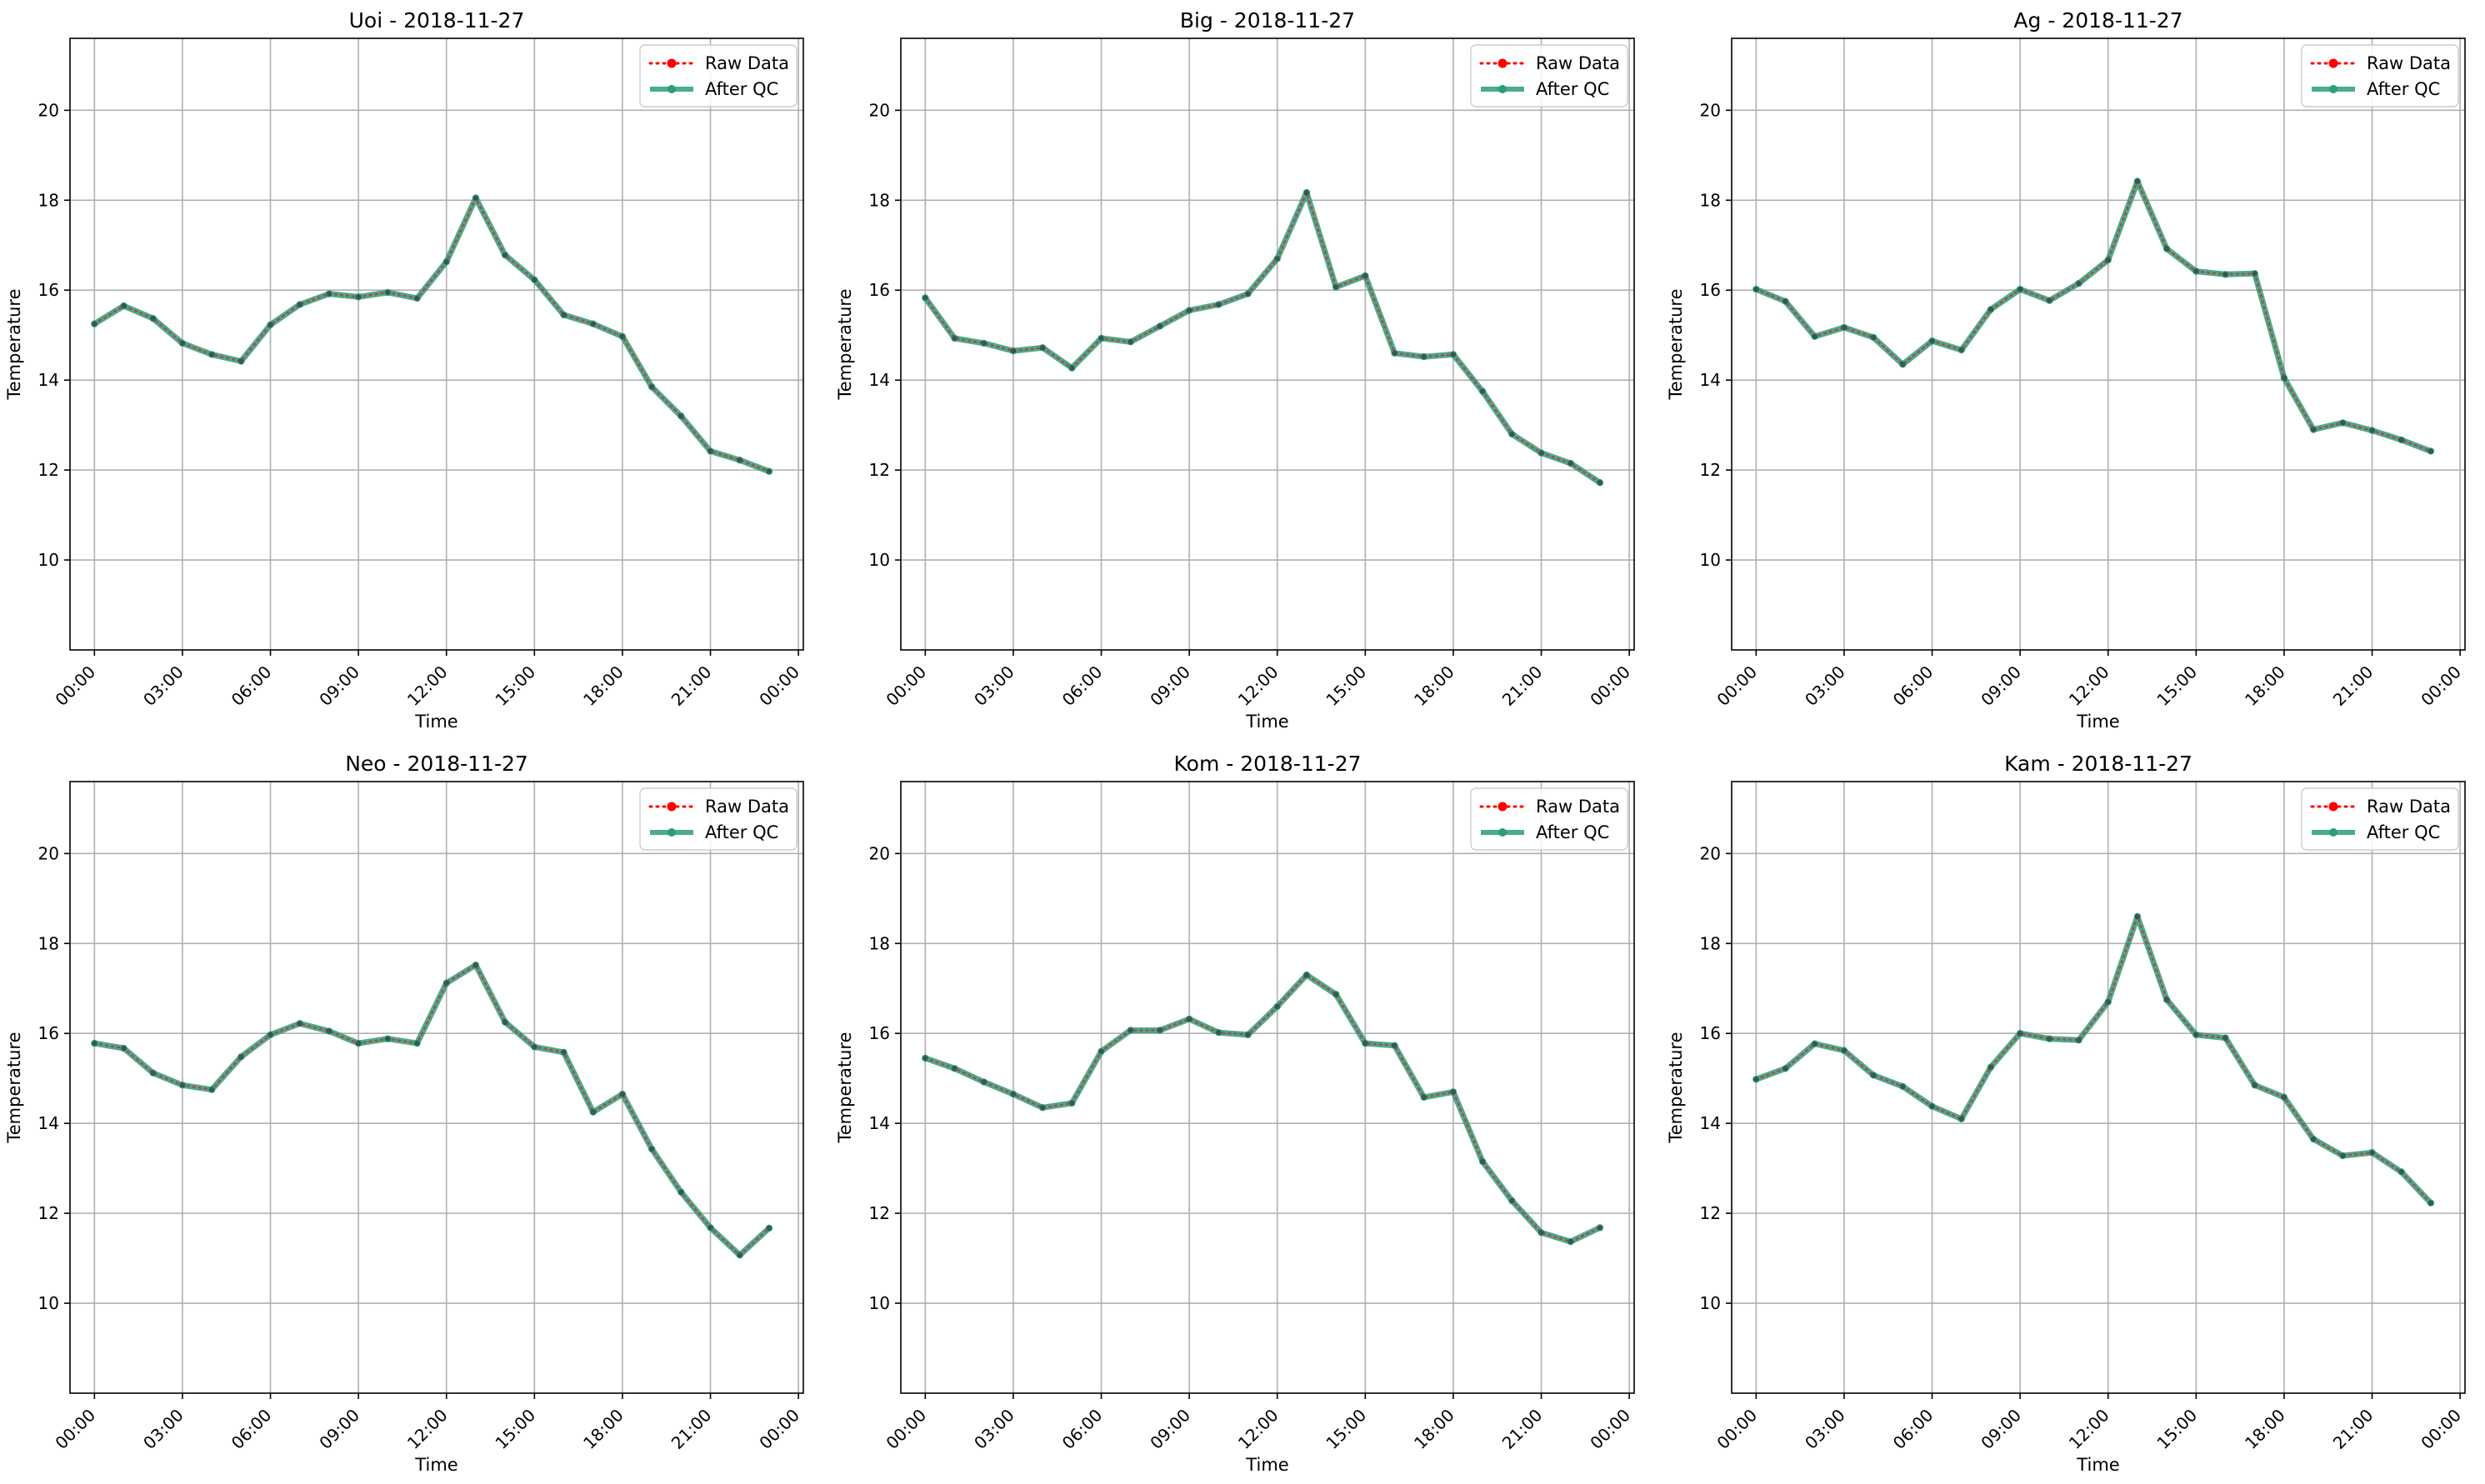 This screenshot has width=2485, height=1484. I want to click on x-tick-label: 15:00, so click(1346, 1429).